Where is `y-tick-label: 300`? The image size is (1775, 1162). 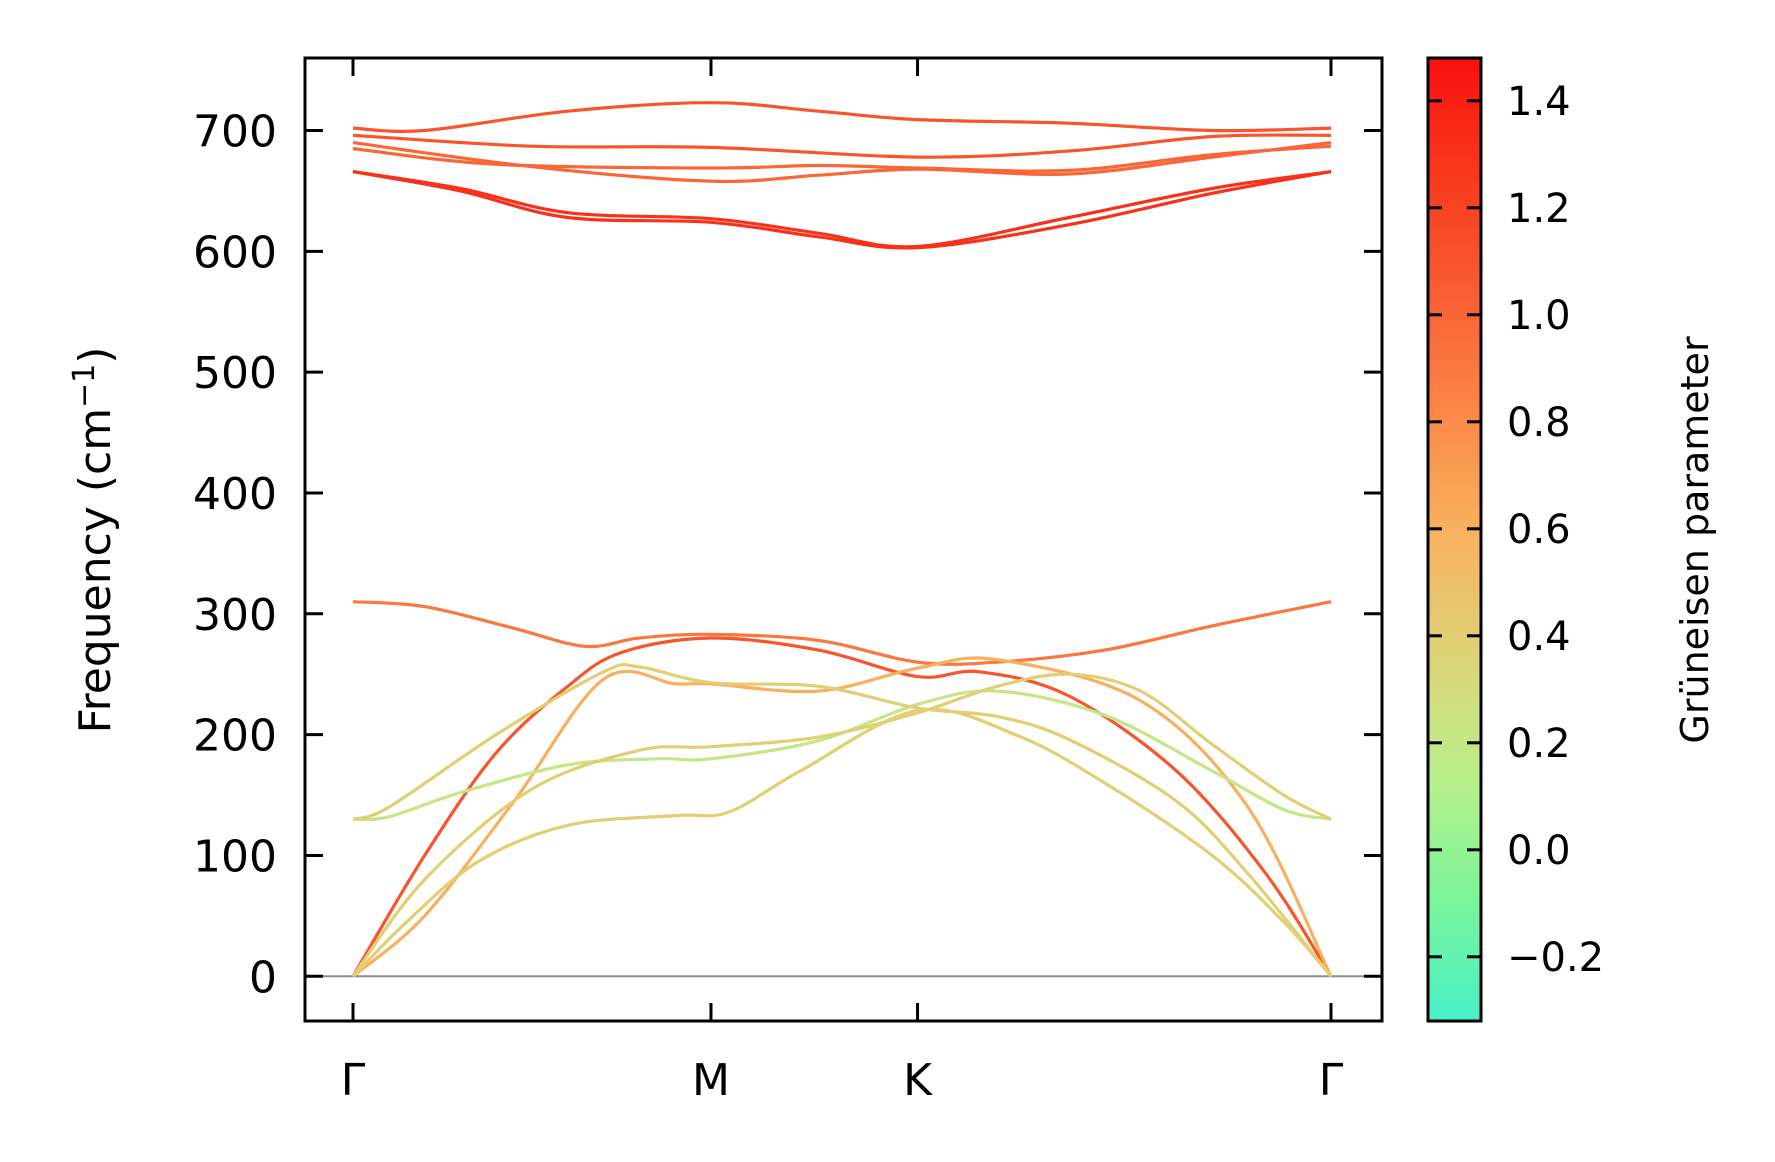 y-tick-label: 300 is located at coordinates (235, 615).